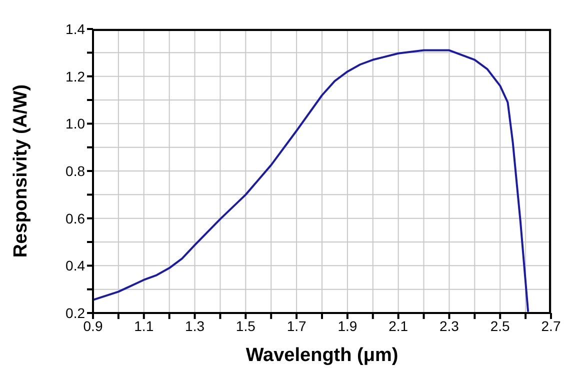 This screenshot has height=377, width=571. I want to click on x-tick-label: 2.7, so click(551, 326).